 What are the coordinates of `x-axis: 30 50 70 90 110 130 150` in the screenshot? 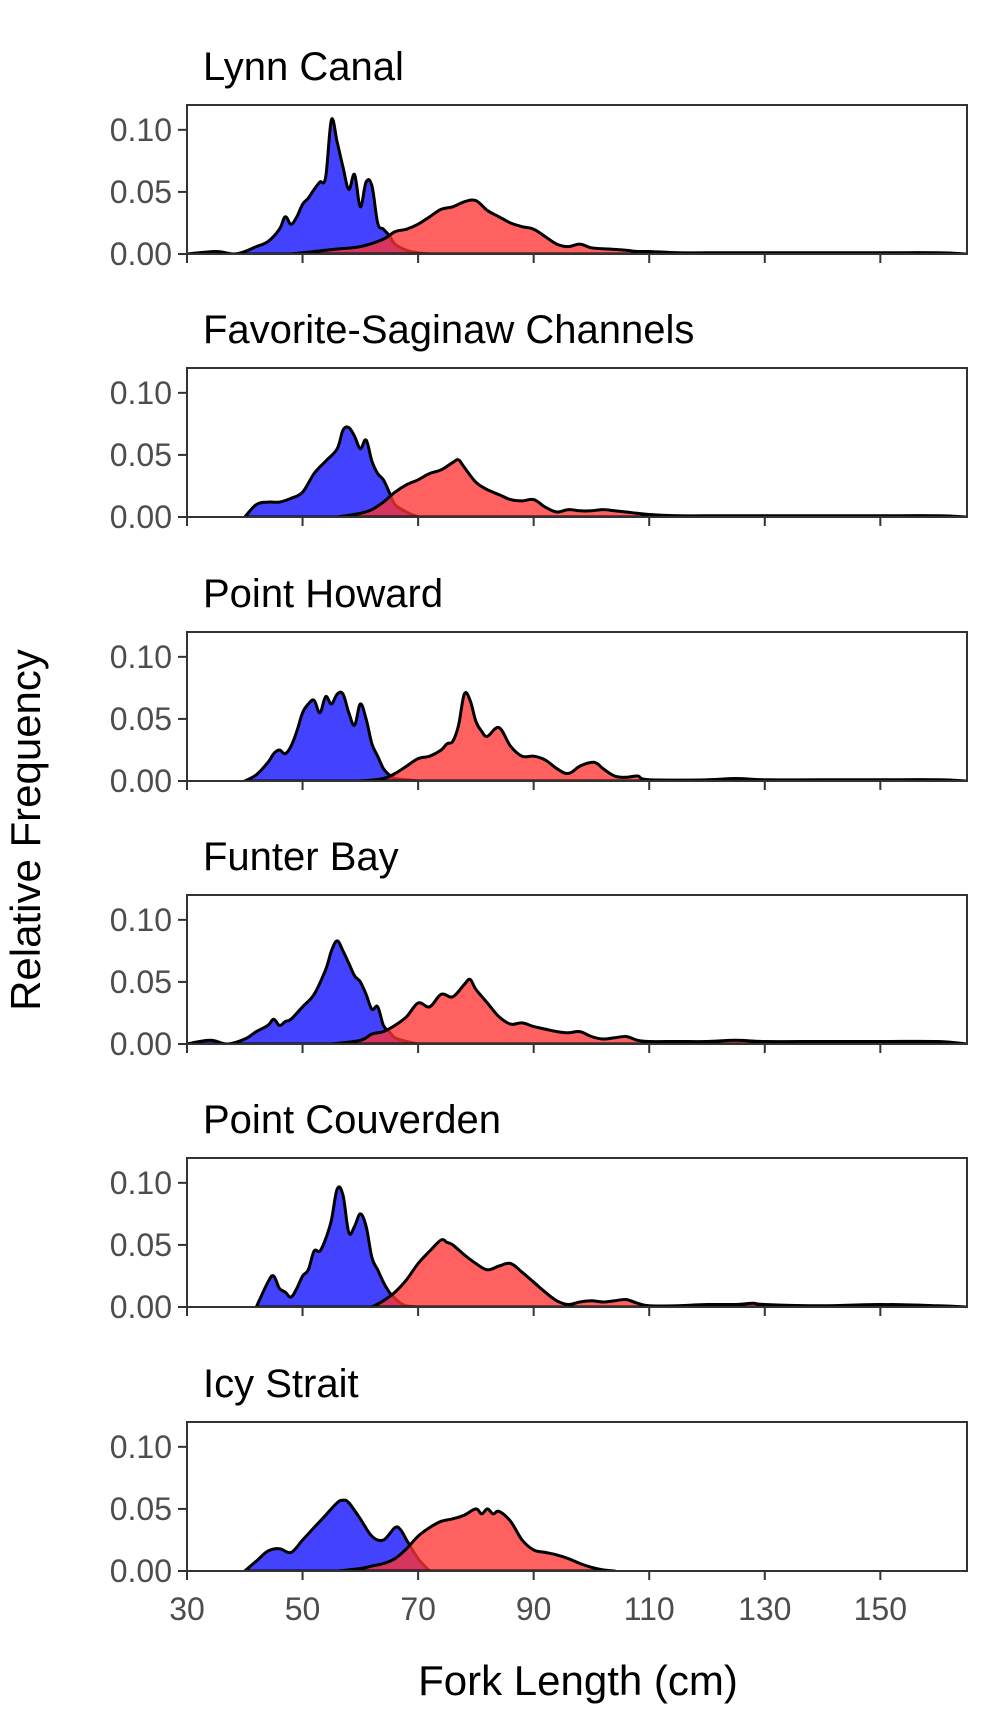 It's located at (538, 1609).